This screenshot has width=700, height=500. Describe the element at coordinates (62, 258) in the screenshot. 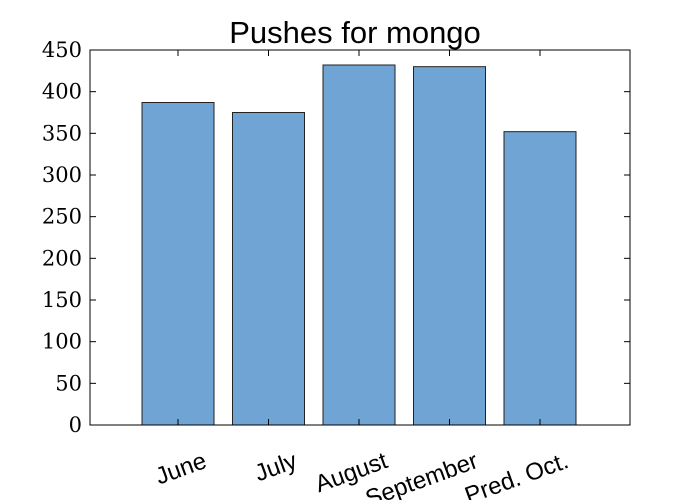

I see `y-tick-label: 200` at that location.